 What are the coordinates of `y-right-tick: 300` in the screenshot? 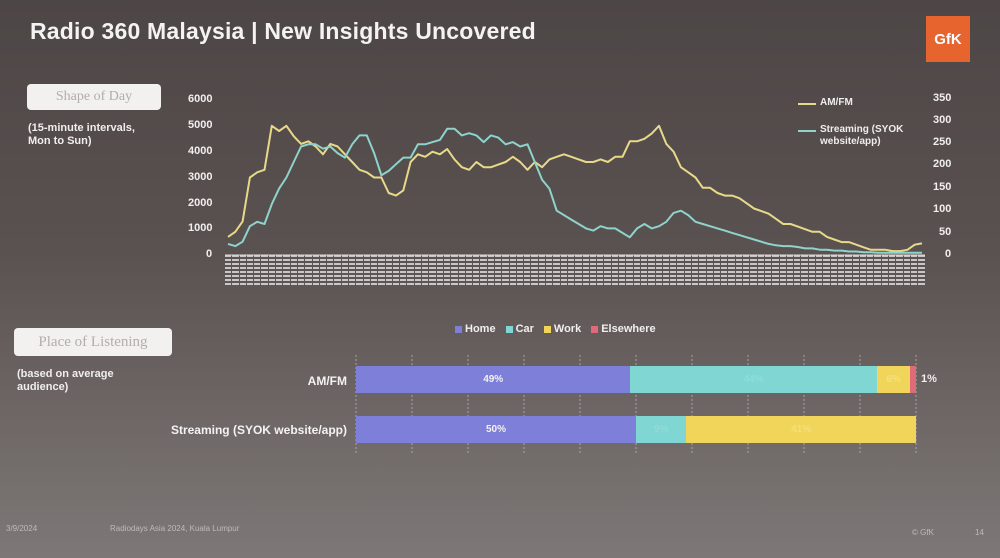 It's located at (942, 120).